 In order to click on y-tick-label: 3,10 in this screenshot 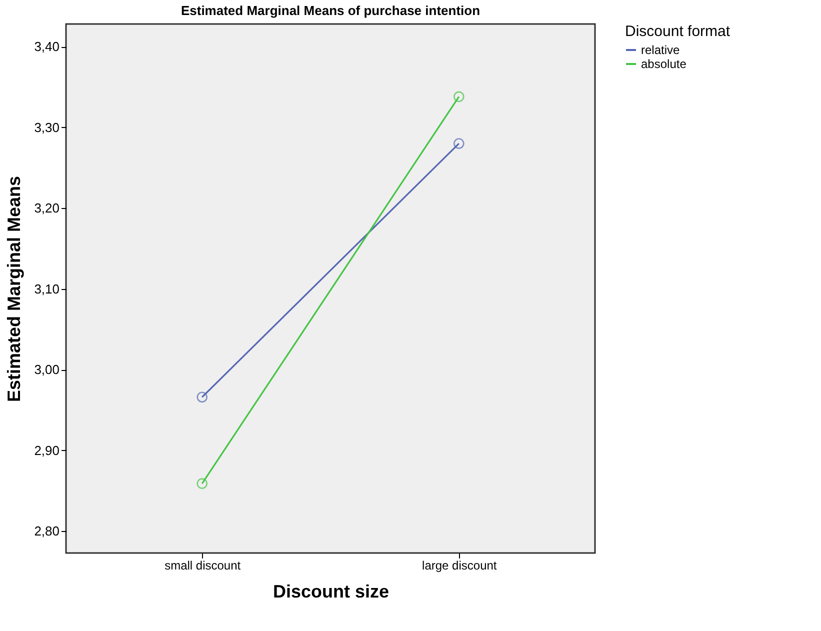, I will do `click(47, 288)`.